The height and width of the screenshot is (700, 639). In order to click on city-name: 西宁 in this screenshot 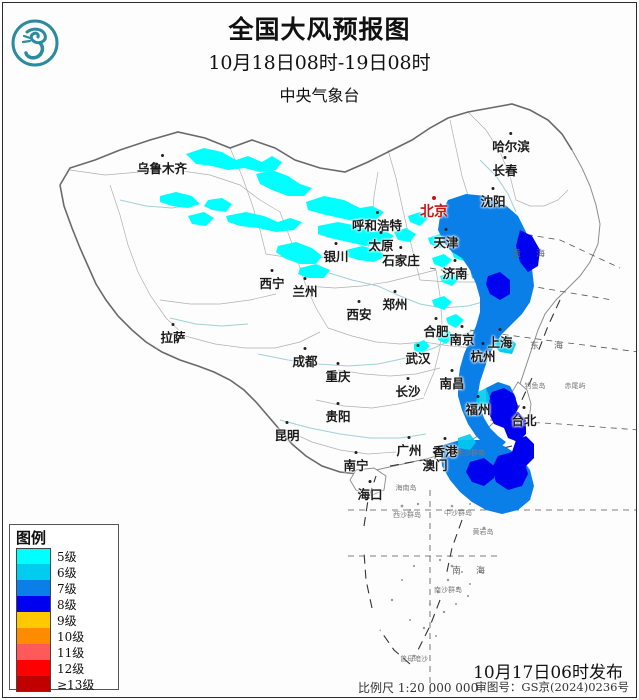, I will do `click(272, 283)`.